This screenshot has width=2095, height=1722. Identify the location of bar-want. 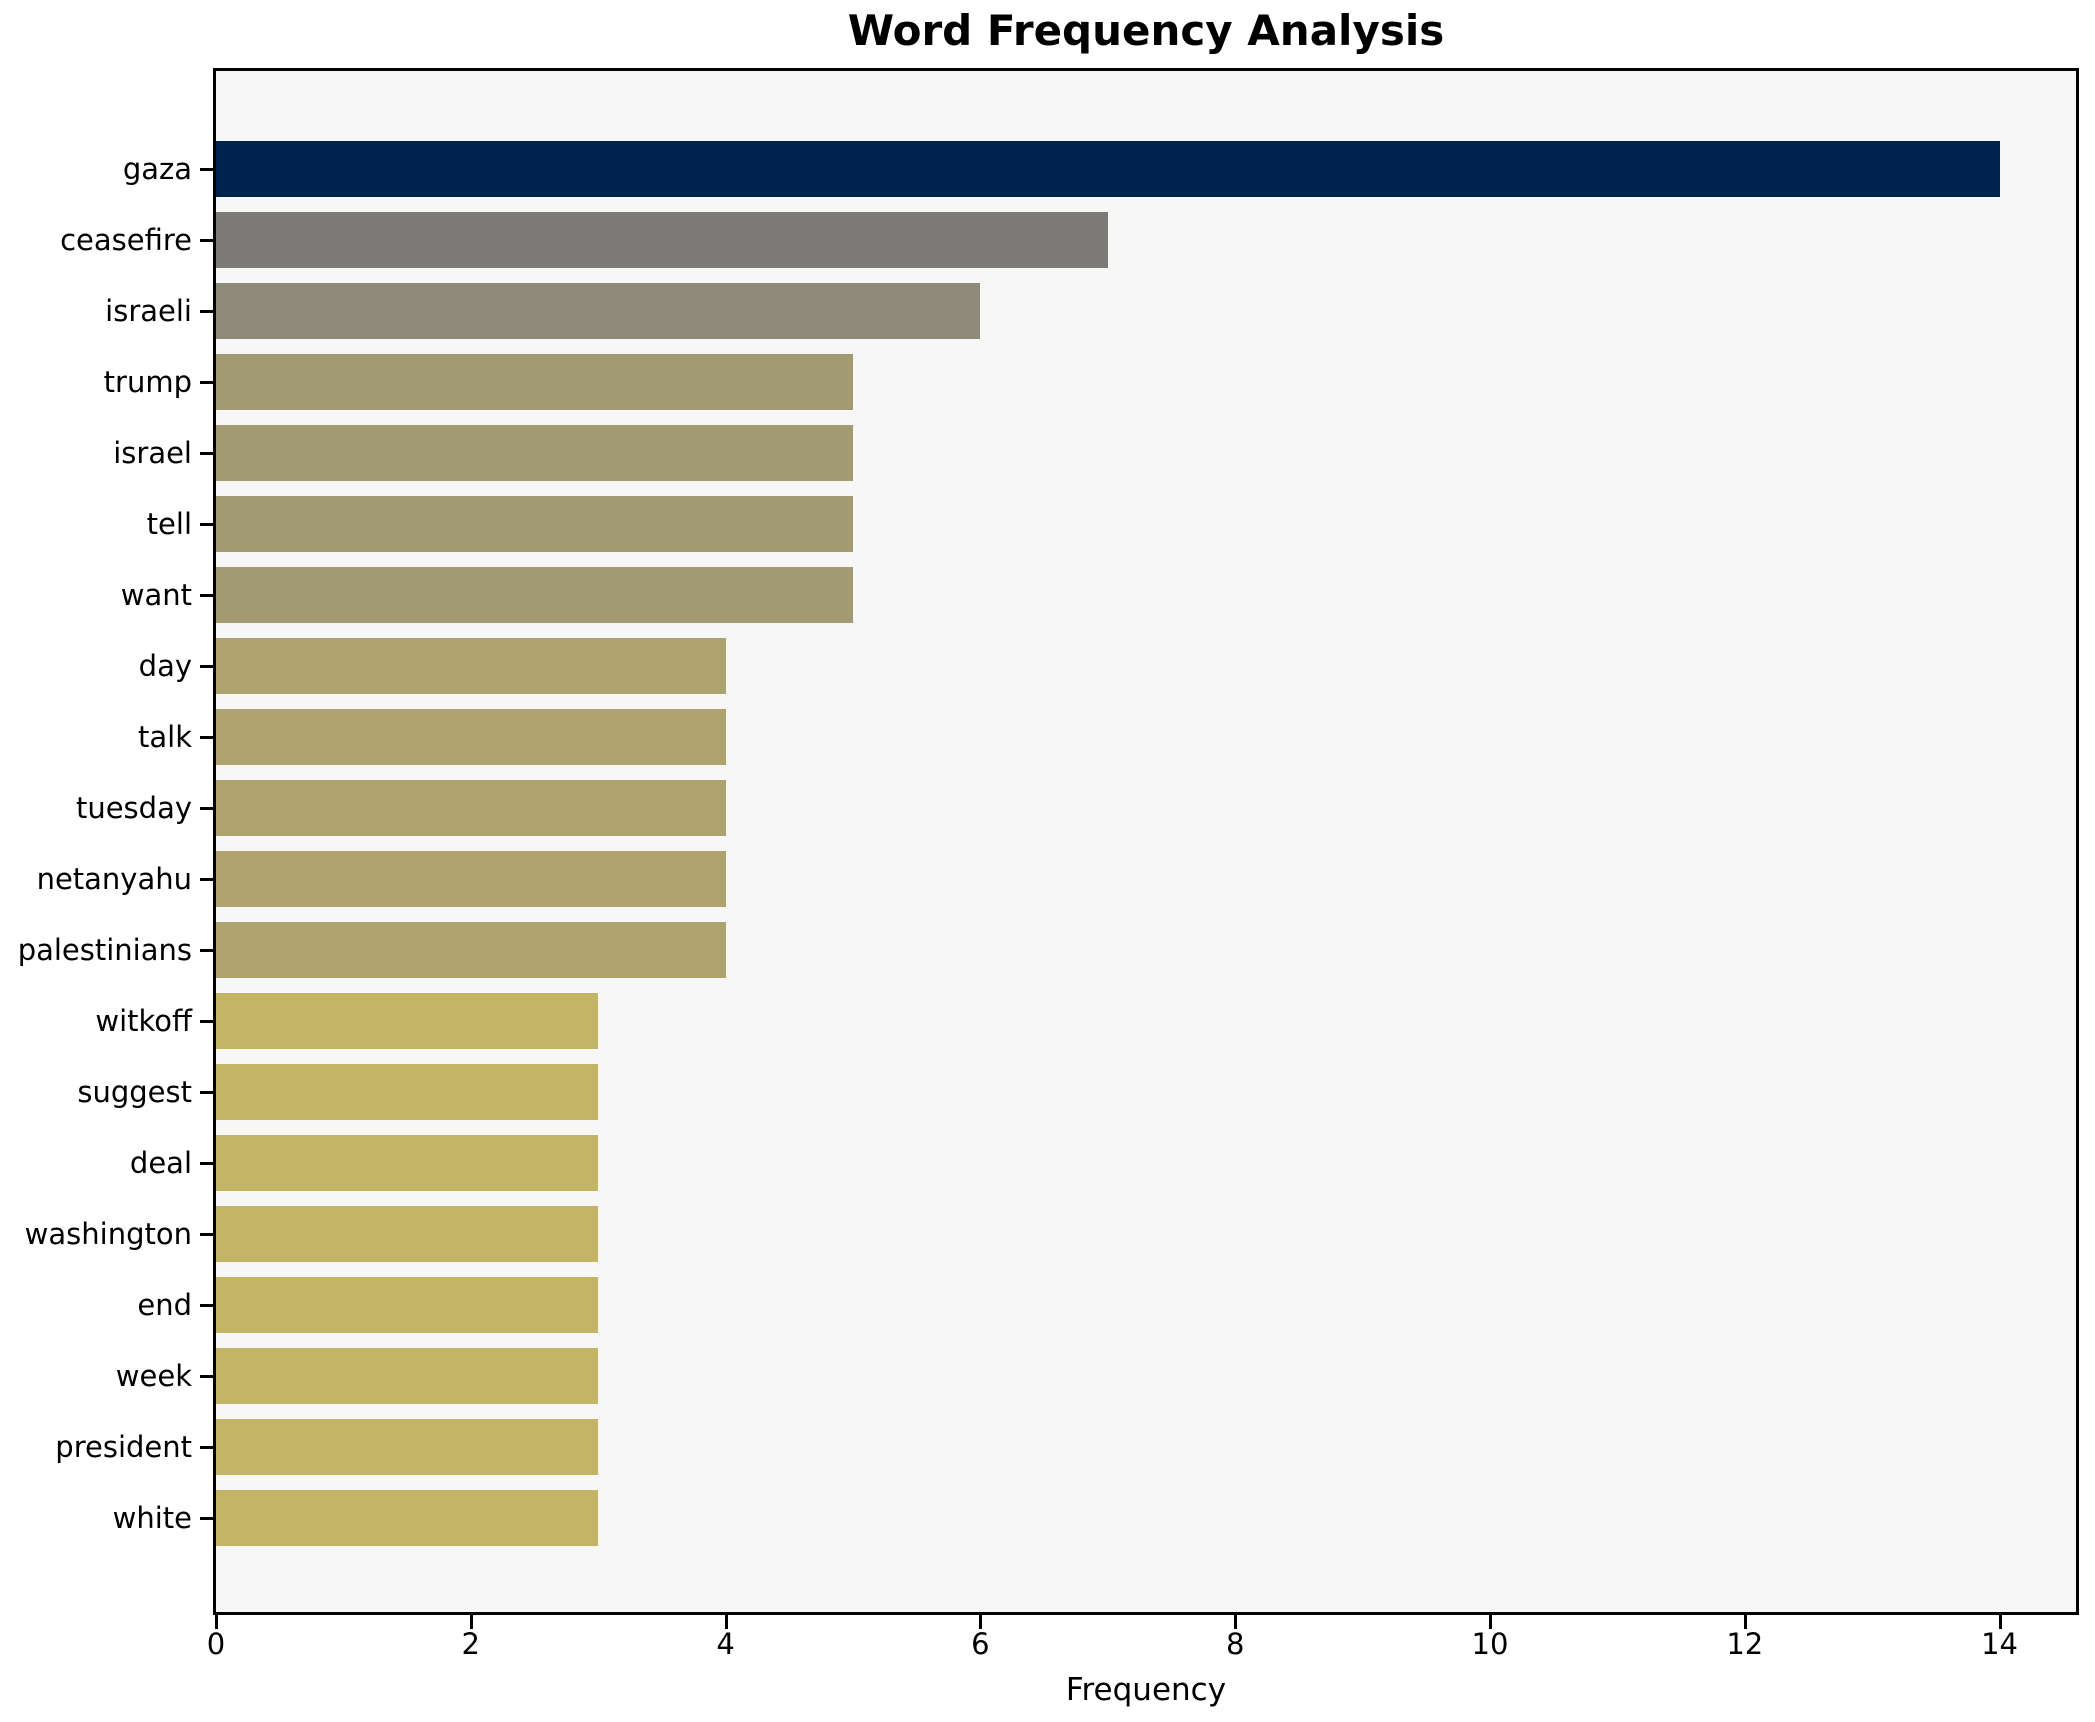
(534, 595).